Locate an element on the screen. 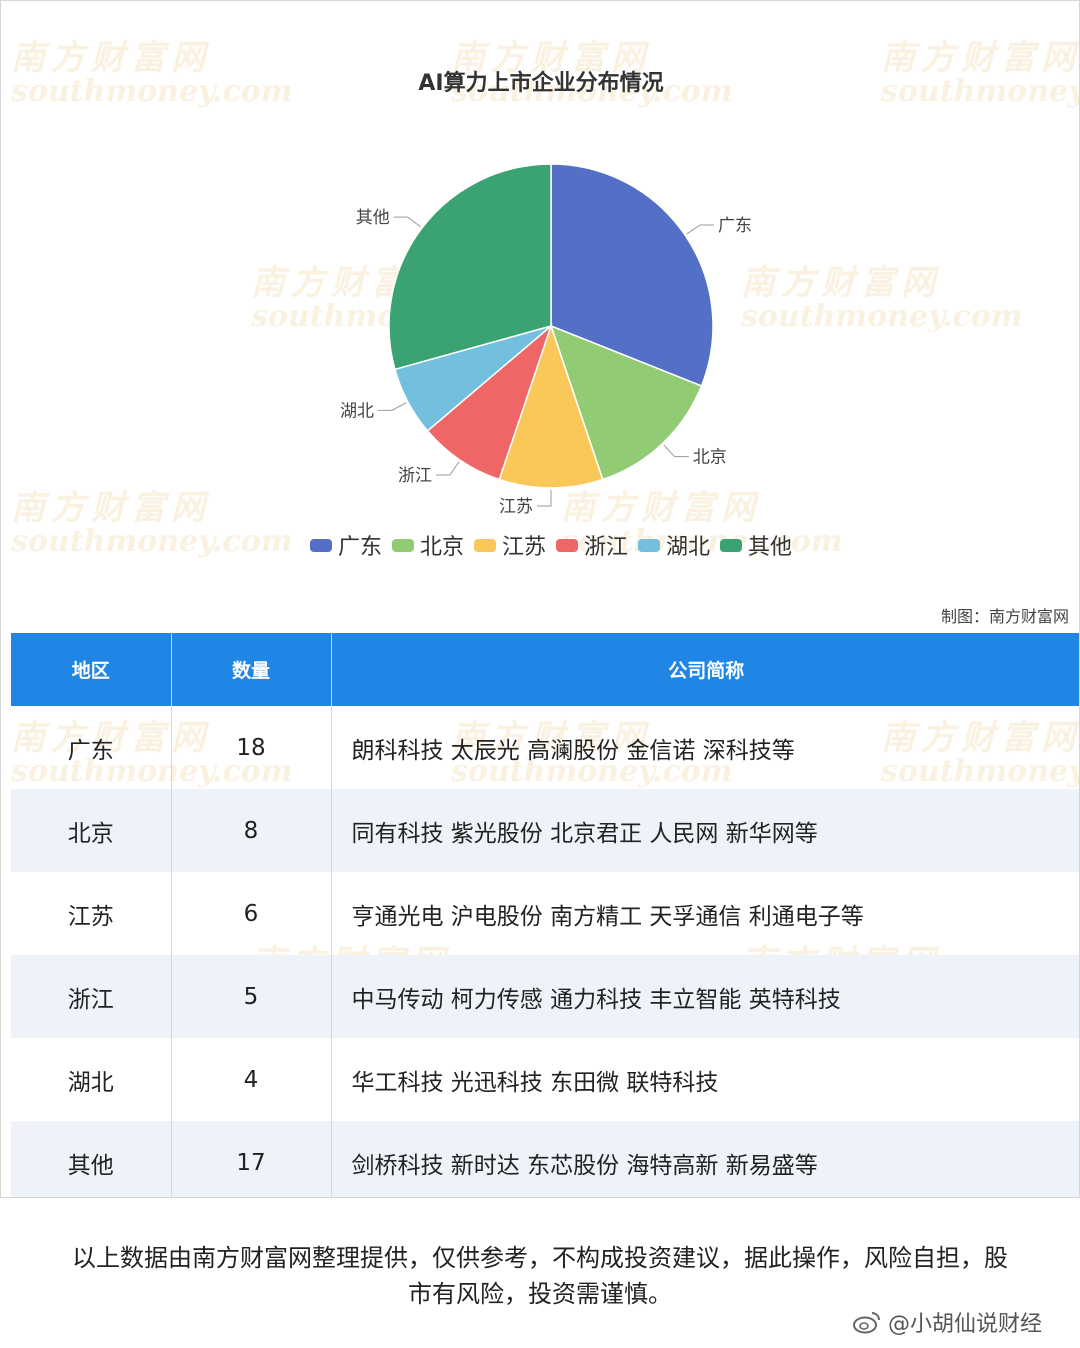  header-region: 地区 is located at coordinates (91, 669).